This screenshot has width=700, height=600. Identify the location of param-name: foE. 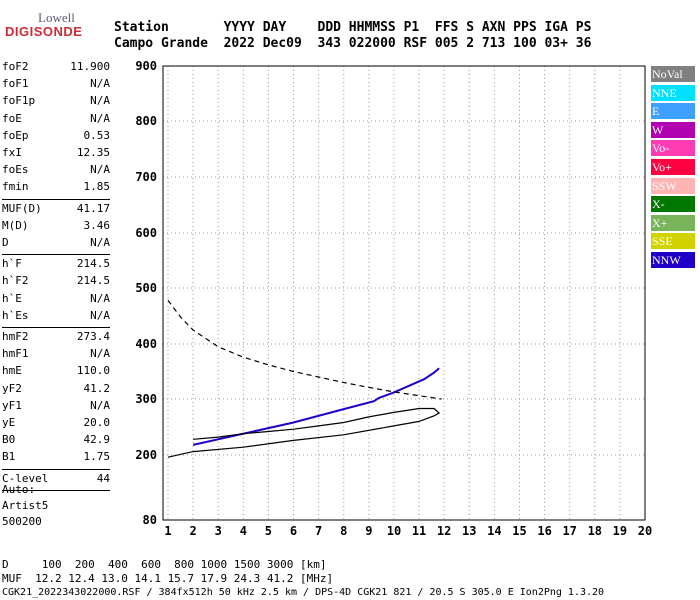
(12, 118).